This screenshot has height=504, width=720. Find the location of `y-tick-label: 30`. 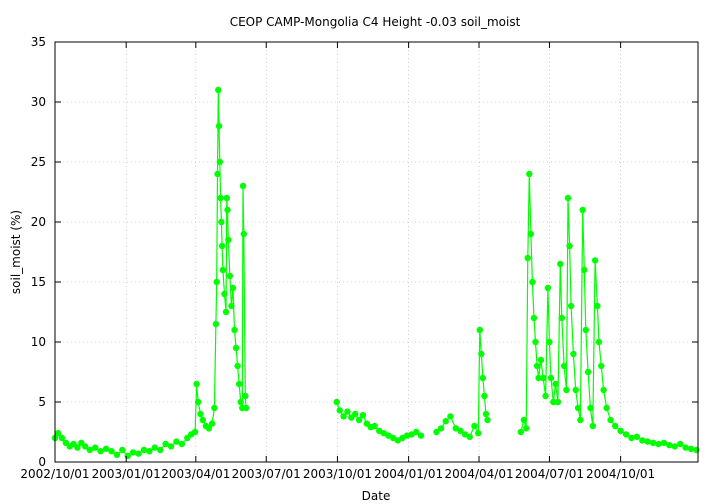

y-tick-label: 30 is located at coordinates (38, 102).